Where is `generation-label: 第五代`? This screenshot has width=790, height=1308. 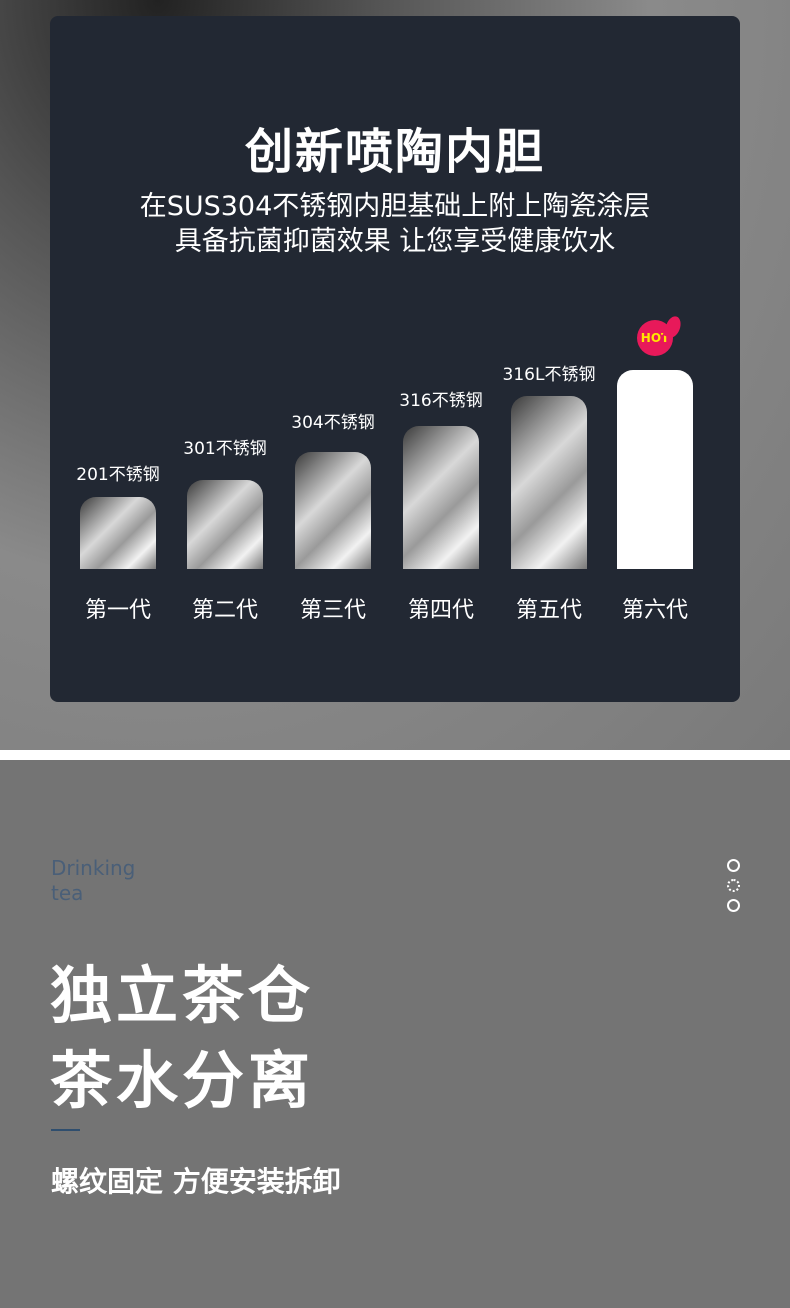 generation-label: 第五代 is located at coordinates (548, 610).